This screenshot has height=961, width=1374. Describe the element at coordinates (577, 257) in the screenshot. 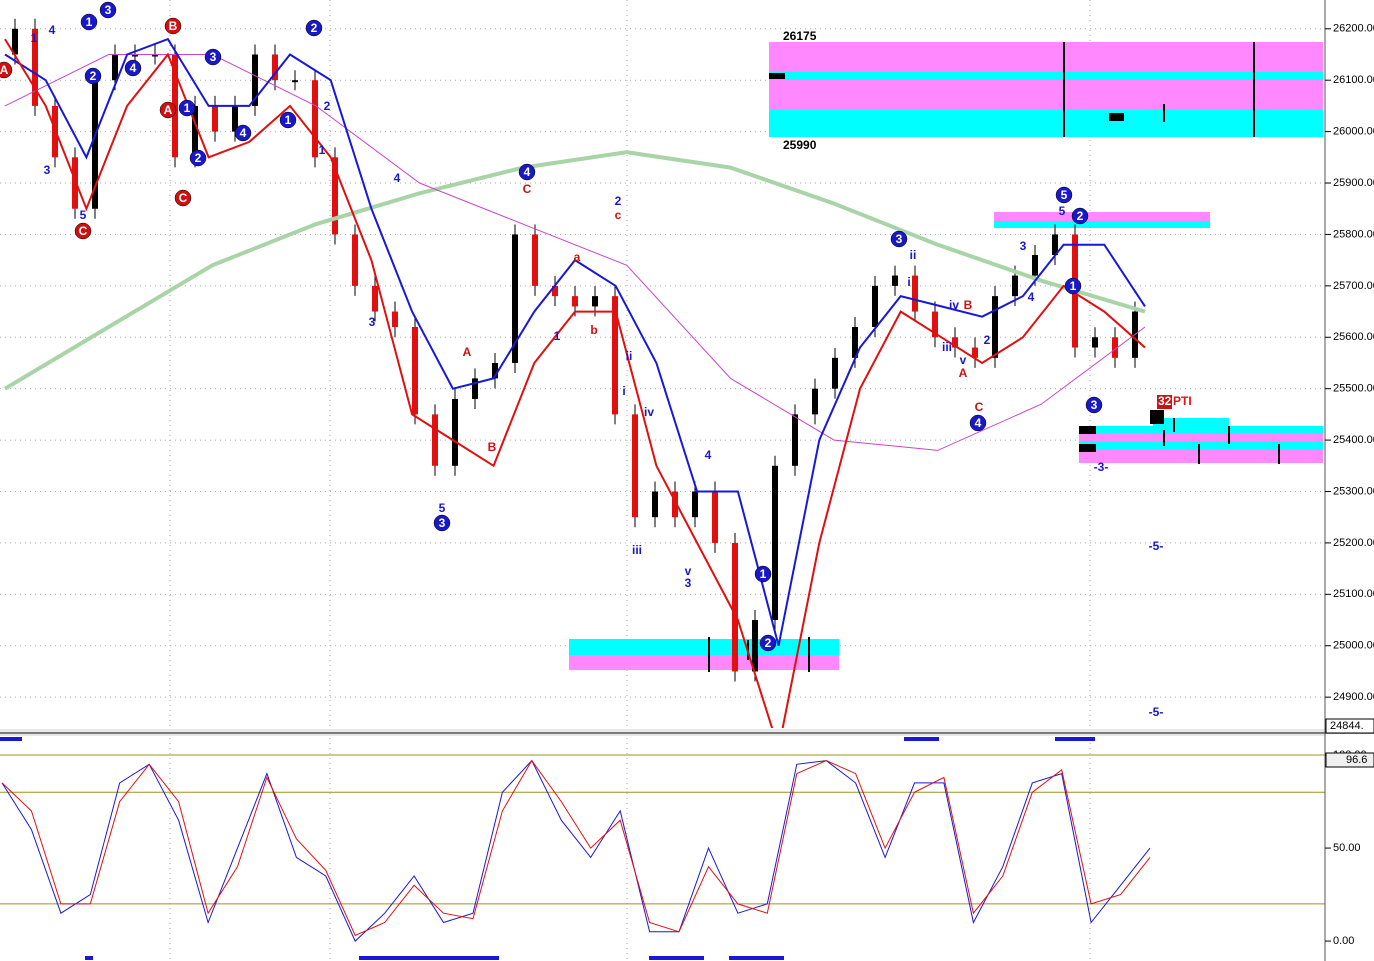

I see `wave-label: a` at that location.